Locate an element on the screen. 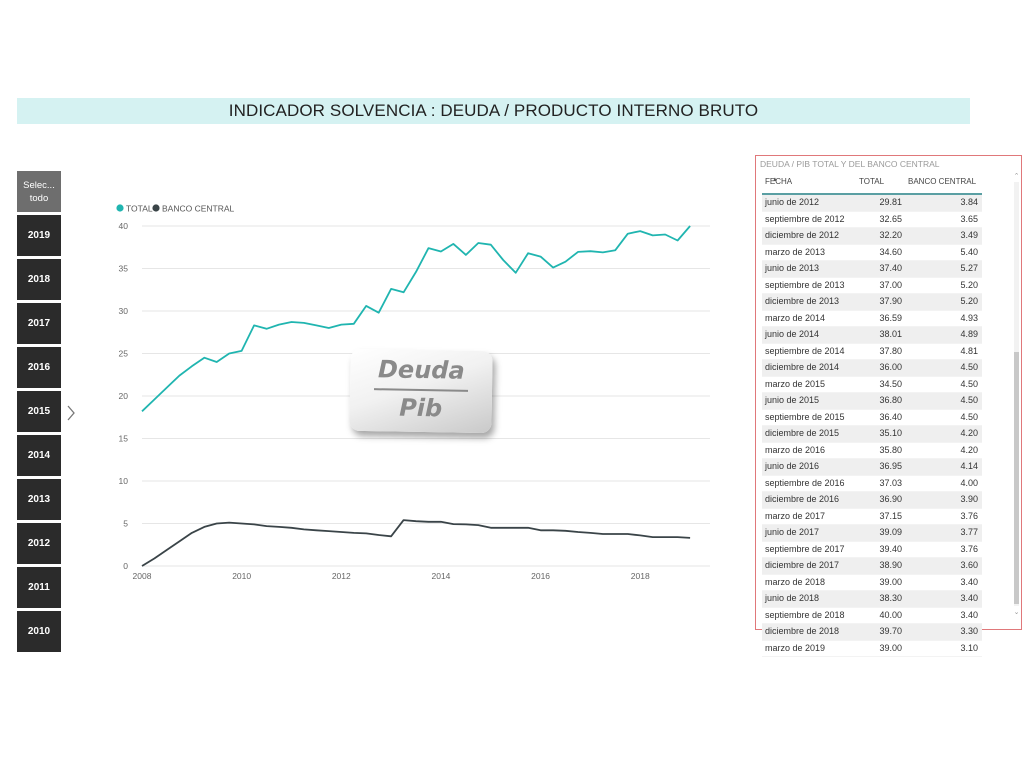 This screenshot has width=1024, height=768. slicer-year-2013: 2013 is located at coordinates (39, 499).